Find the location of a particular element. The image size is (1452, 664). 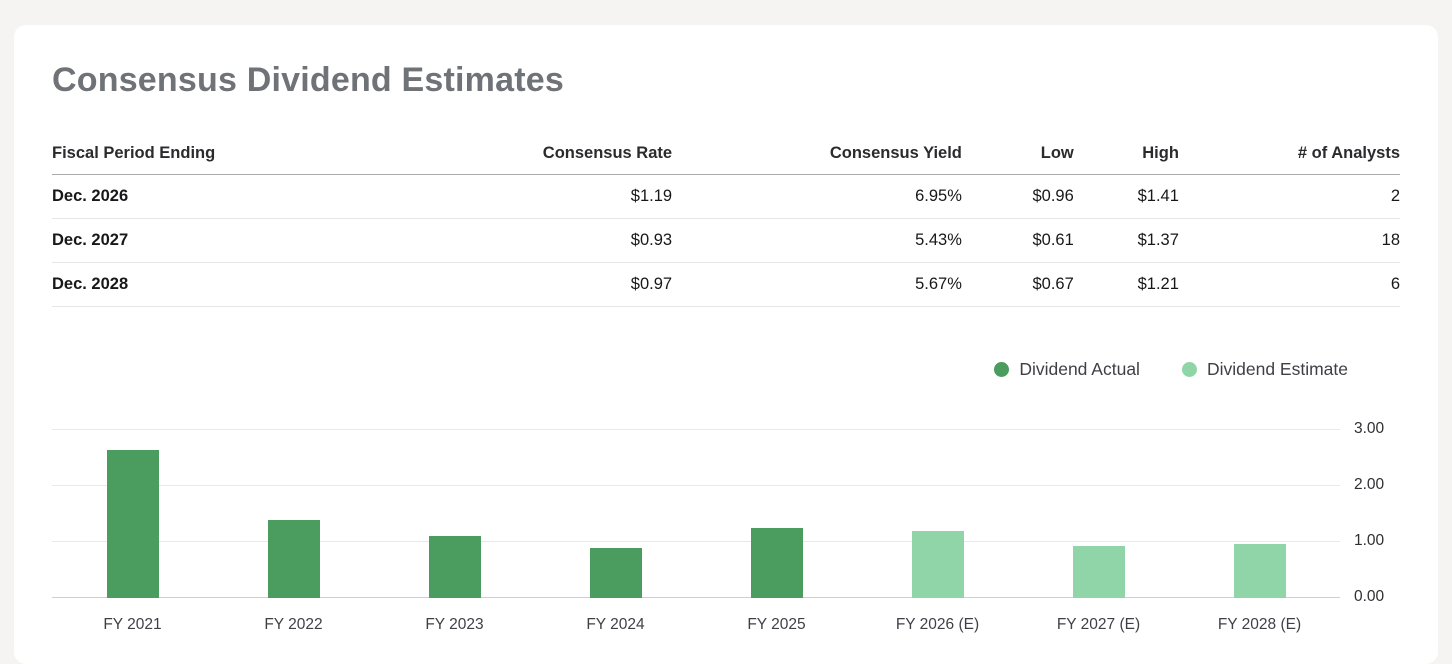

col-header-analysts: # of Analysts is located at coordinates (1289, 154).